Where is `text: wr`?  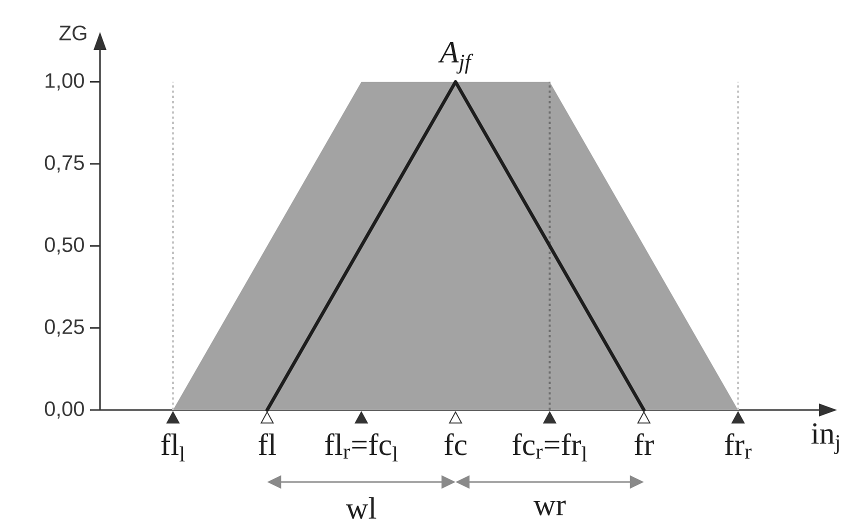
text: wr is located at coordinates (549, 508).